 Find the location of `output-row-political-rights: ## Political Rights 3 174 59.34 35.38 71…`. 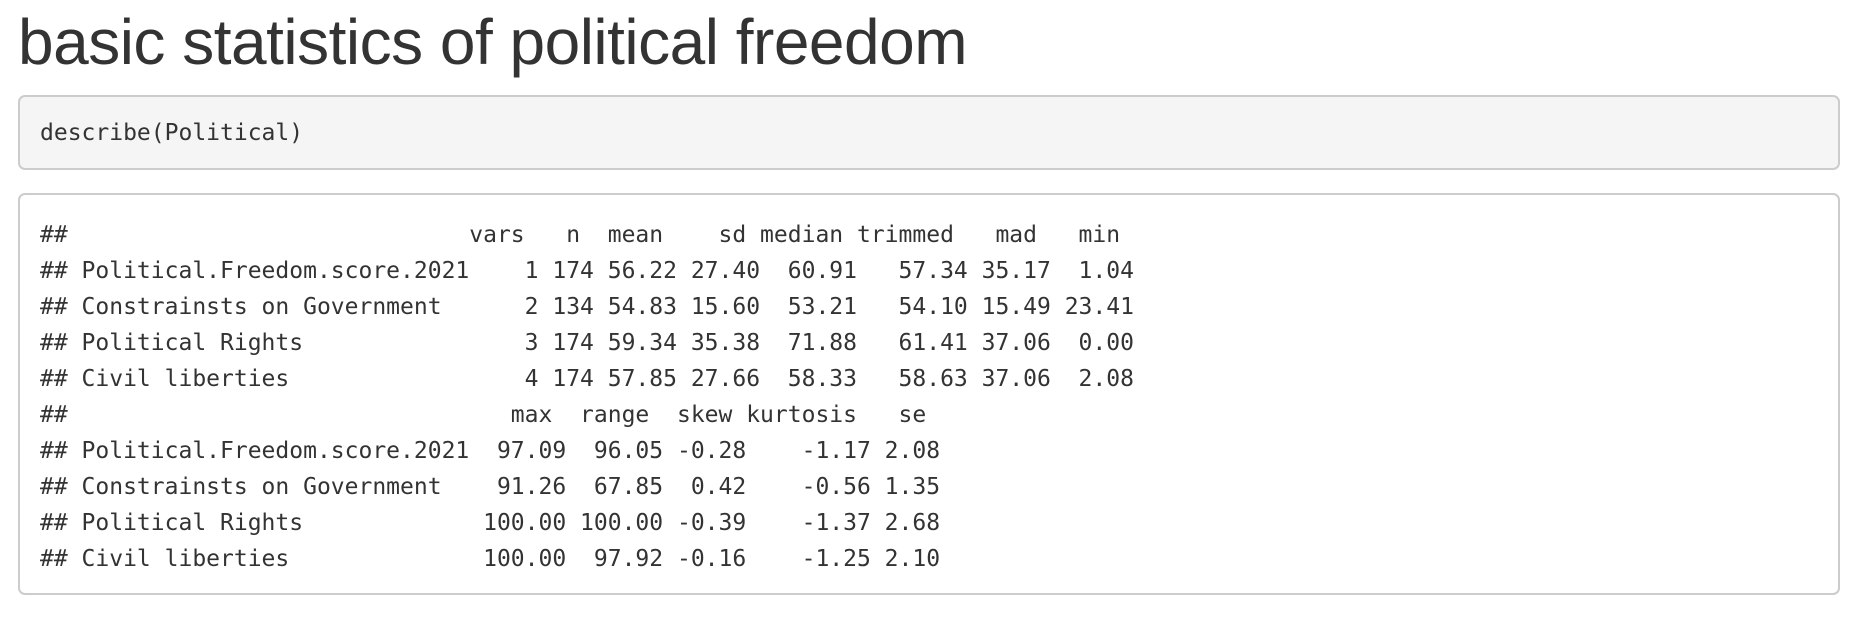

output-row-political-rights: ## Political Rights 3 174 59.34 35.38 71… is located at coordinates (587, 343).